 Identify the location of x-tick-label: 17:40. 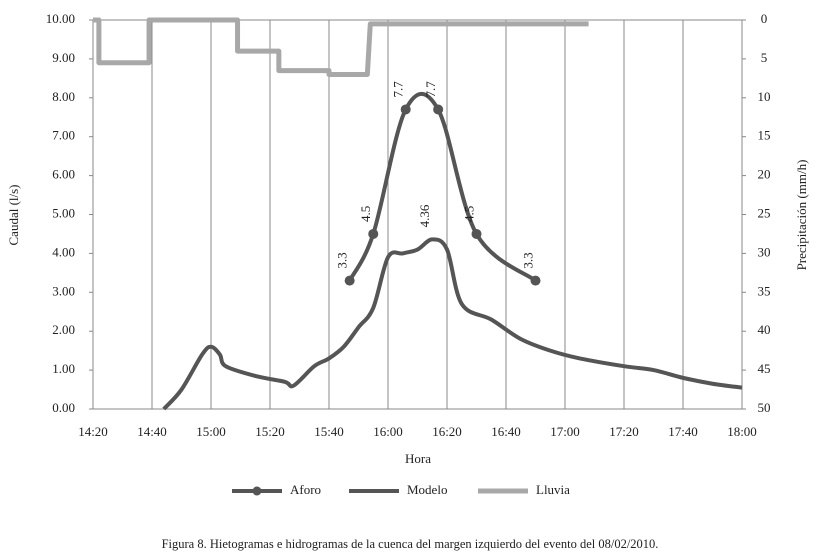
(683, 431).